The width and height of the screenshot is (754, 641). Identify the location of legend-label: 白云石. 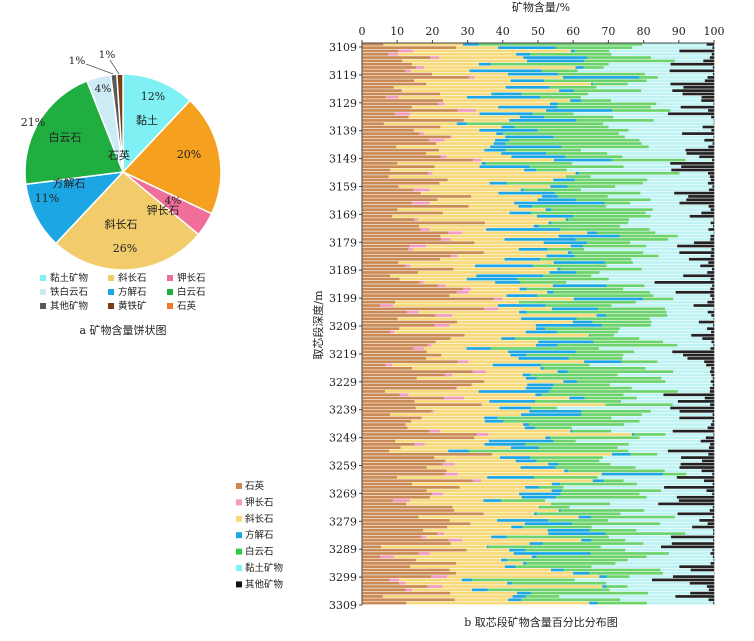
(191, 292).